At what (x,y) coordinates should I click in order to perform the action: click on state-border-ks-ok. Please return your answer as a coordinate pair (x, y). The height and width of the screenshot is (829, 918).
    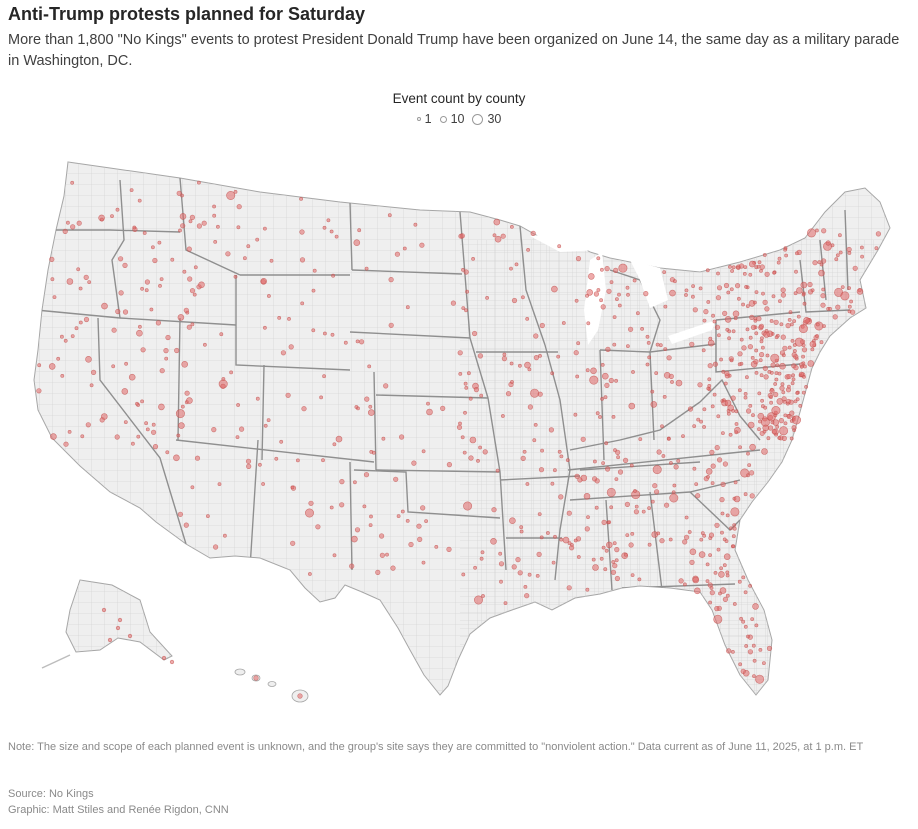
    Looking at the image, I should click on (438, 471).